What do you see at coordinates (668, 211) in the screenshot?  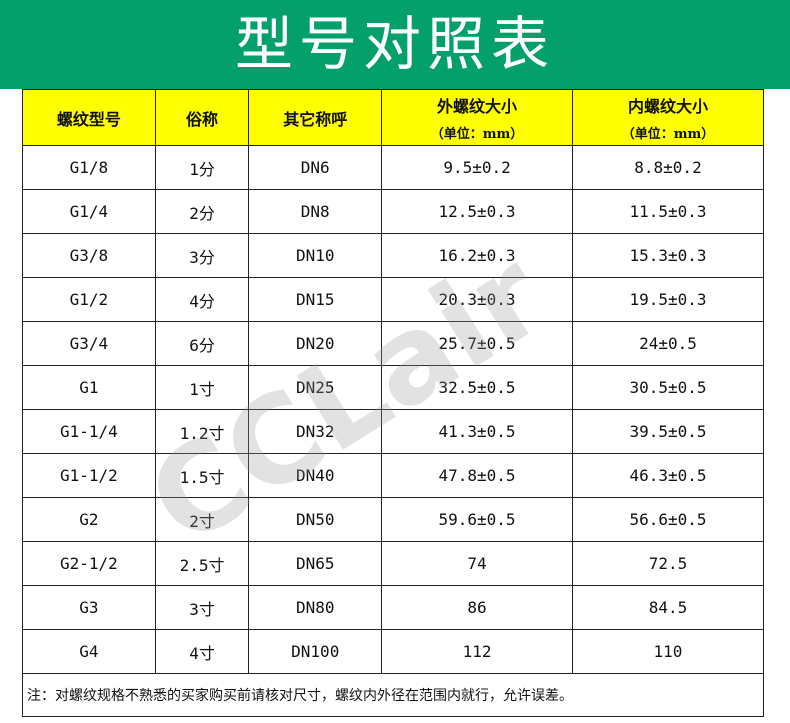 I see `table-cell: 11.5±0.3` at bounding box center [668, 211].